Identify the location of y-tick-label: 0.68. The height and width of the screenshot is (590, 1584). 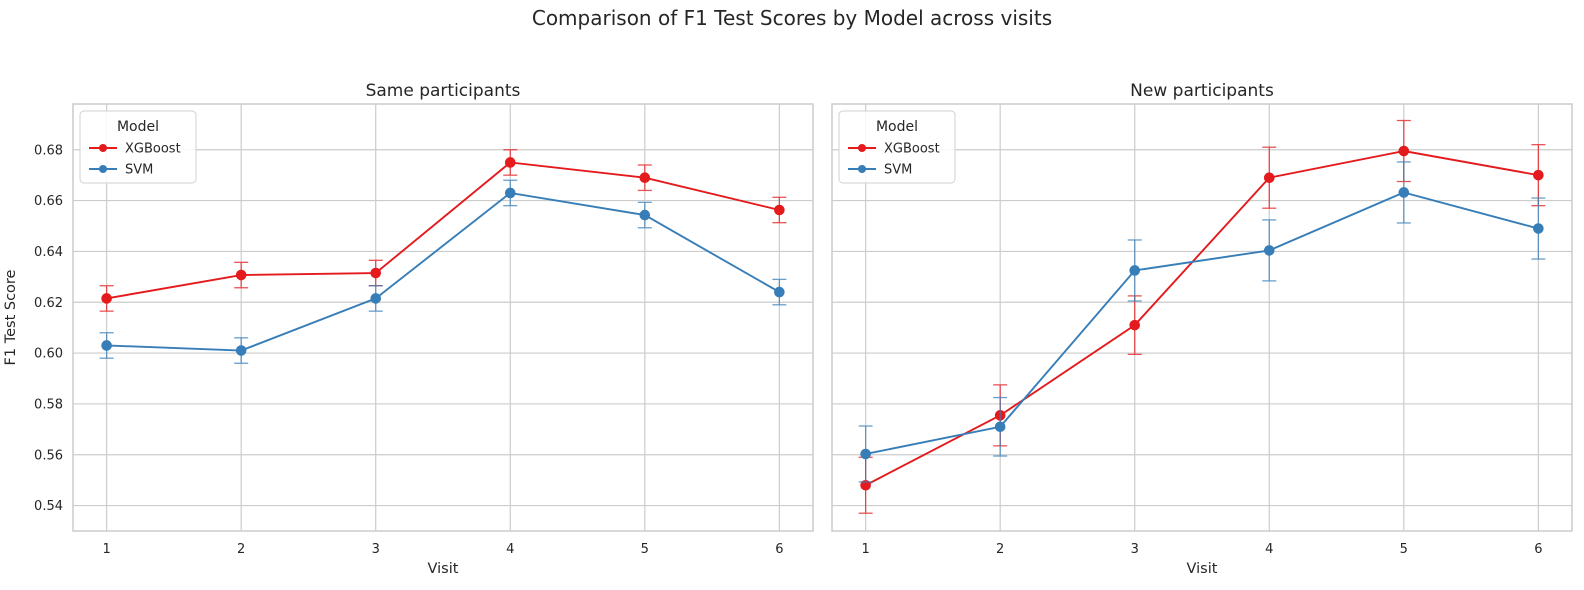
(48, 150).